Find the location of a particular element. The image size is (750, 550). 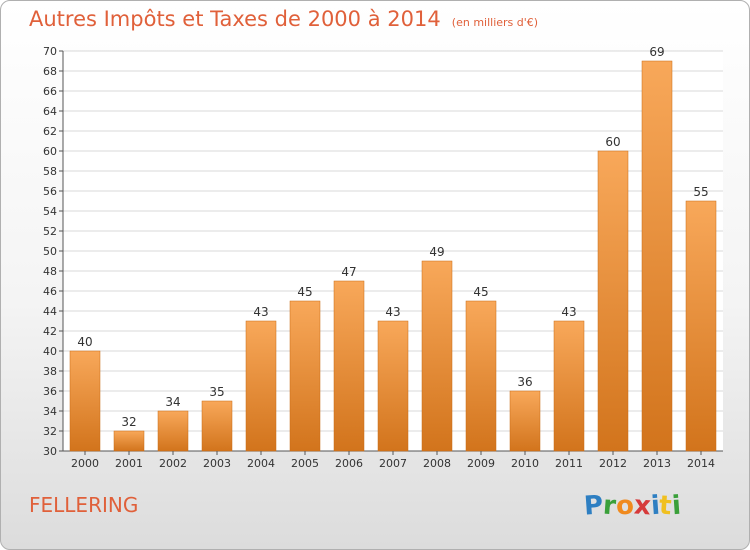

bar-2004 is located at coordinates (261, 386).